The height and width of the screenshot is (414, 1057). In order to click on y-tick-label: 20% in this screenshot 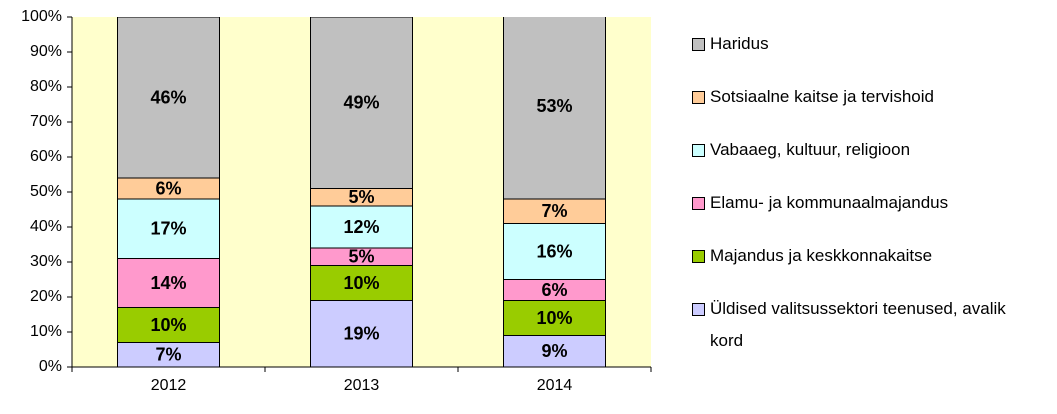, I will do `click(46, 296)`.